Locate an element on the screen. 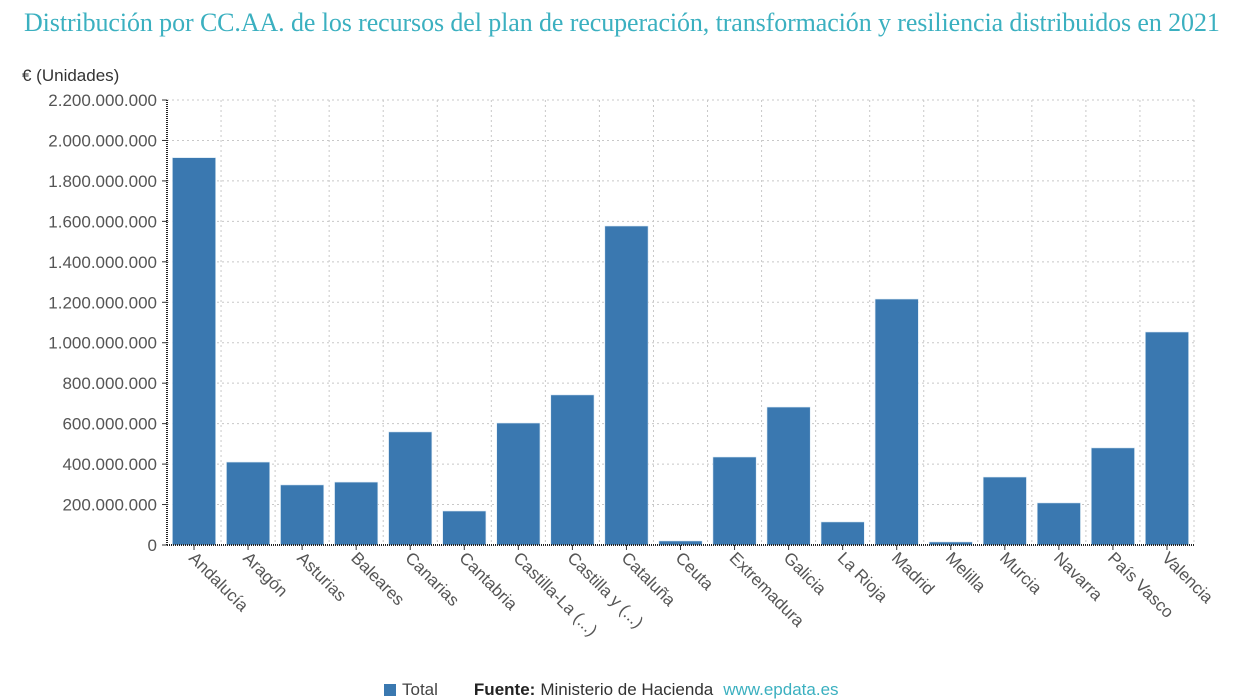 Image resolution: width=1248 pixels, height=700 pixels. x-tick-label: Canarias is located at coordinates (432, 579).